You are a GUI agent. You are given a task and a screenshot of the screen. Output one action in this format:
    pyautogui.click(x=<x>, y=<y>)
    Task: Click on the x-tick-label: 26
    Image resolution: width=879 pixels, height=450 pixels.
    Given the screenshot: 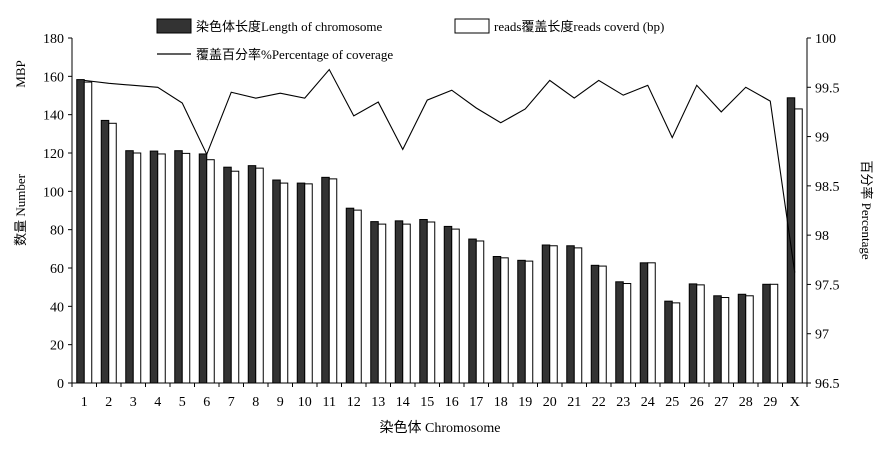 What is the action you would take?
    pyautogui.click(x=697, y=402)
    